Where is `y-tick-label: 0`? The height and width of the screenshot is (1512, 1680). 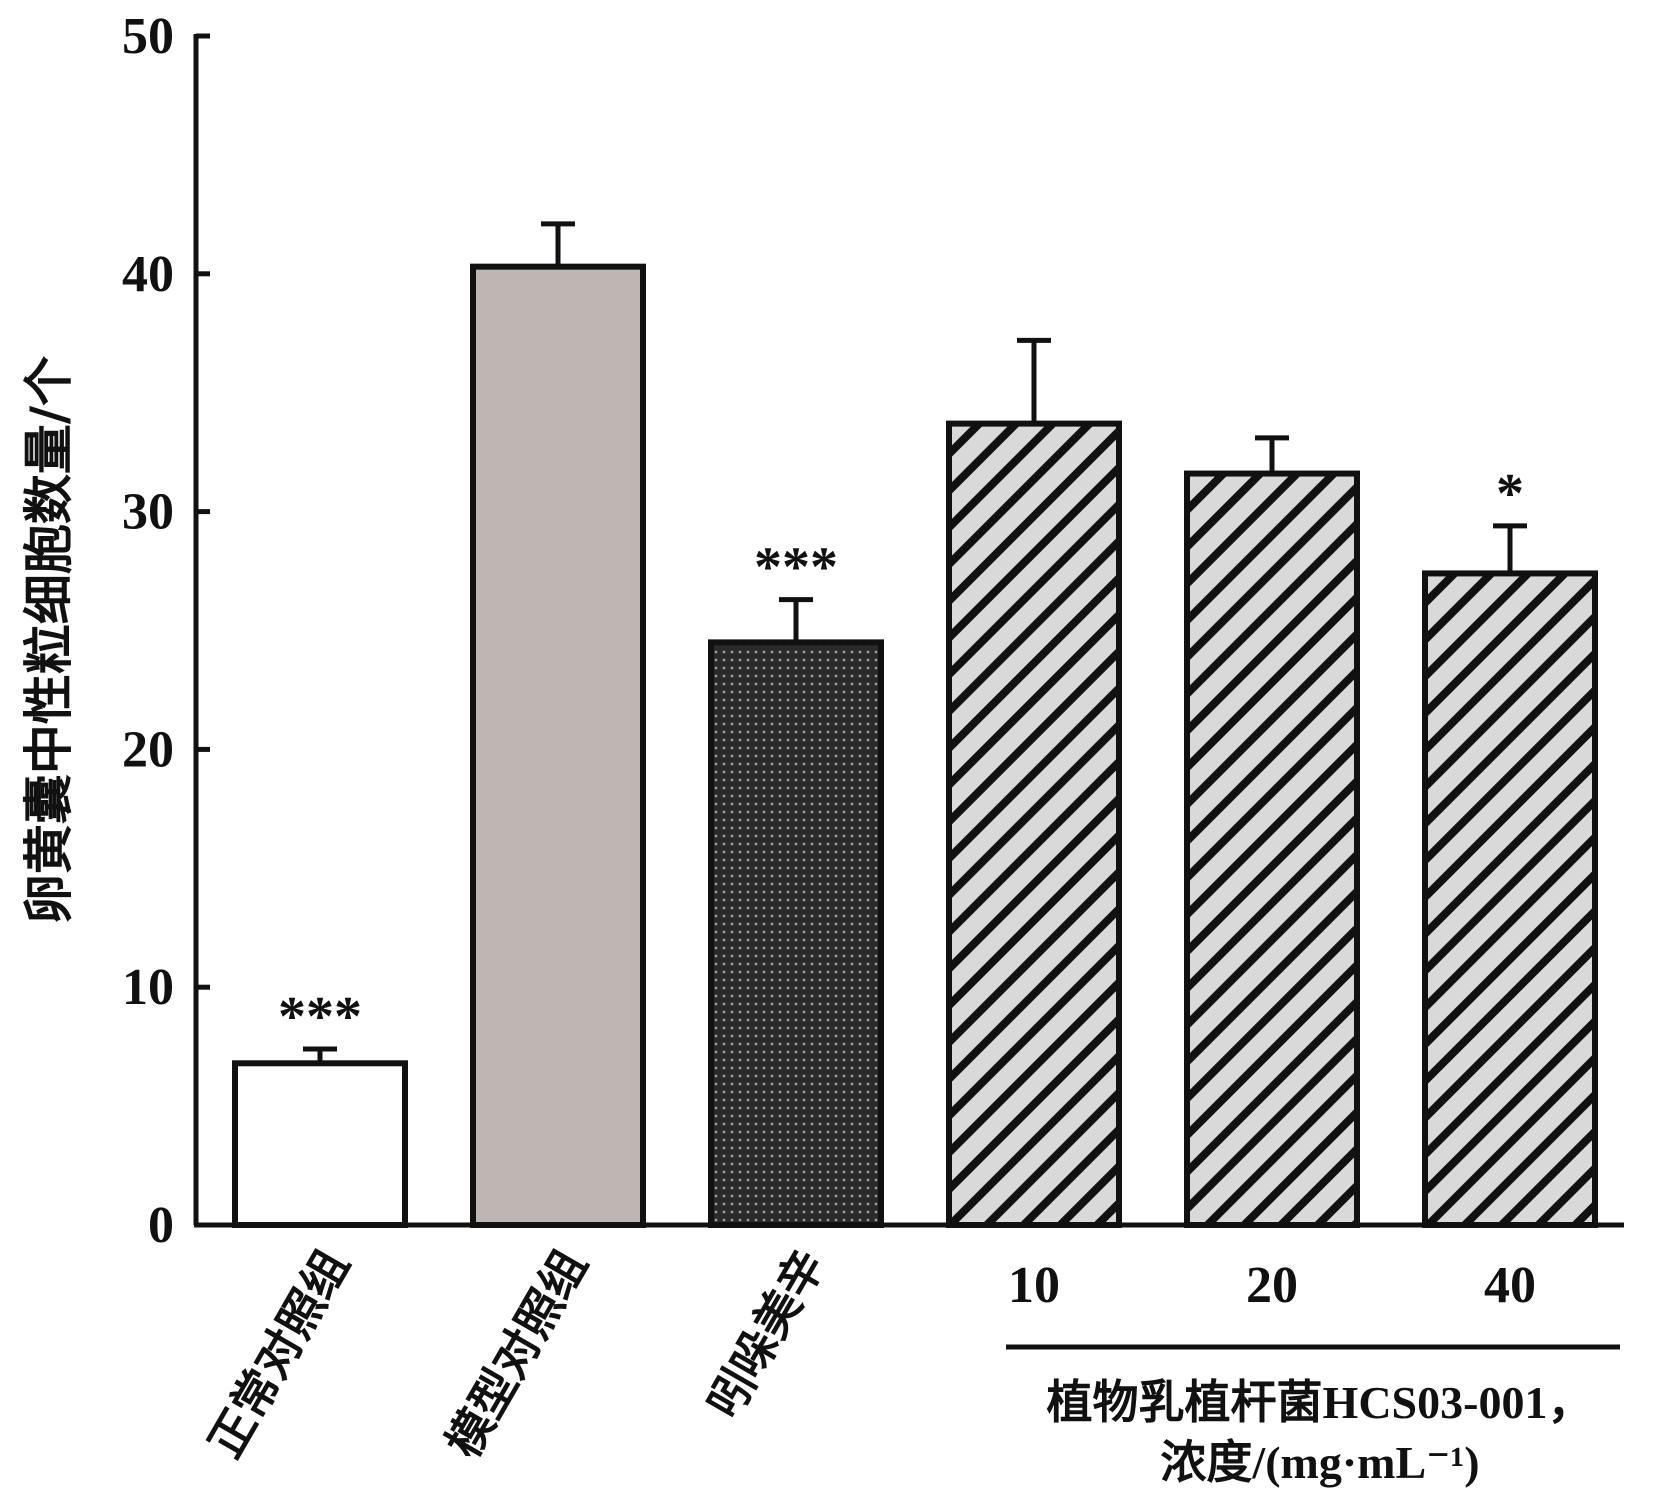 y-tick-label: 0 is located at coordinates (161, 1225).